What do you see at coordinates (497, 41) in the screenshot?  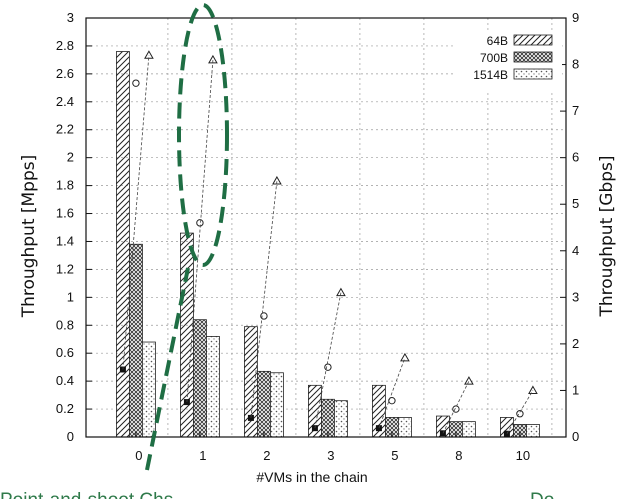 I see `legend-label-64B: 64B` at bounding box center [497, 41].